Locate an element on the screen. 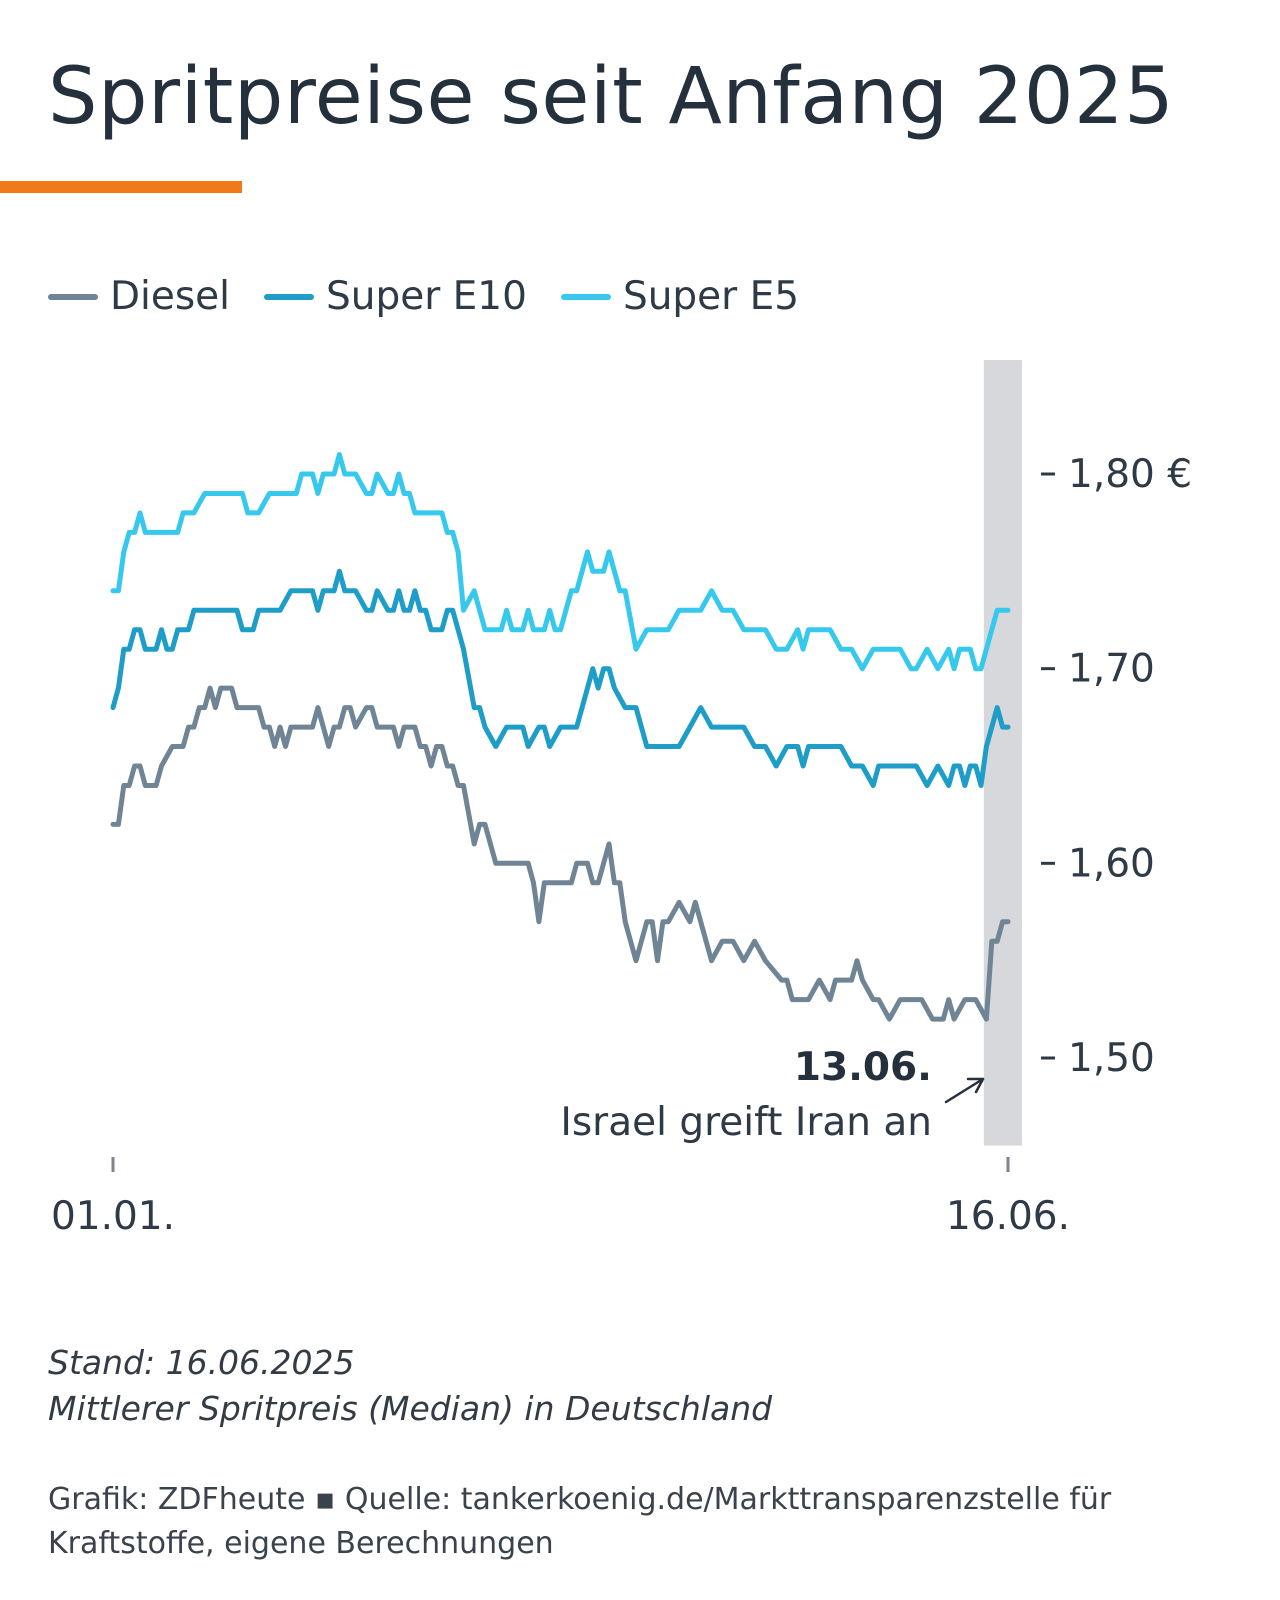  title-accent-bar is located at coordinates (121, 187).